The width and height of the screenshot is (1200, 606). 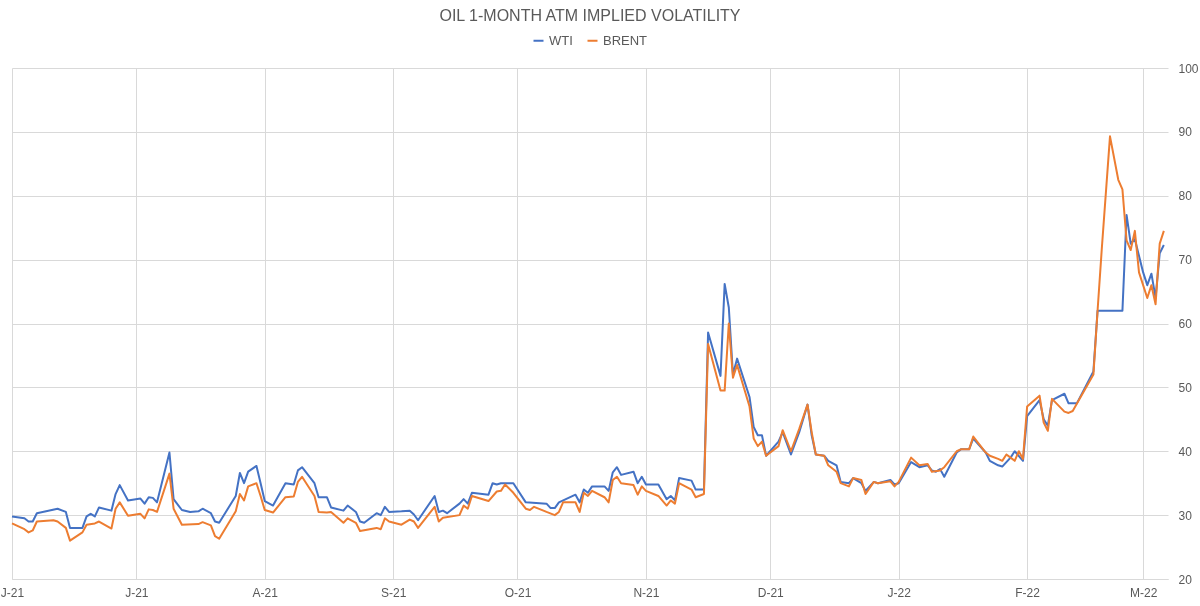 What do you see at coordinates (1185, 387) in the screenshot?
I see `y-tick-label: 50` at bounding box center [1185, 387].